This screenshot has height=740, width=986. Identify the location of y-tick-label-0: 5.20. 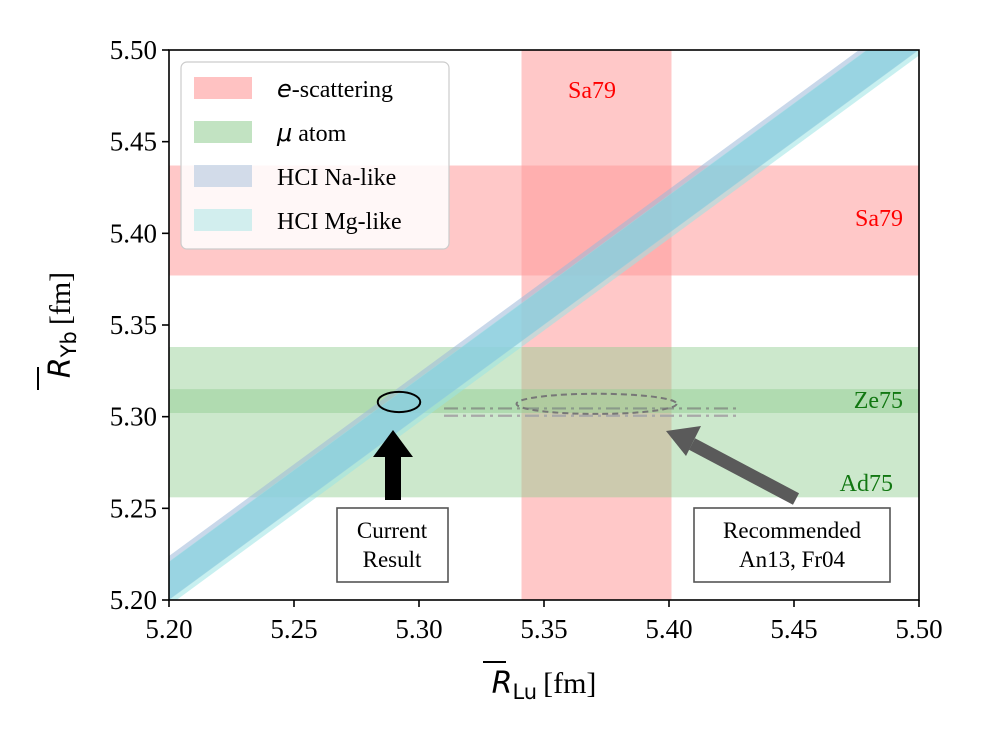
(133, 600).